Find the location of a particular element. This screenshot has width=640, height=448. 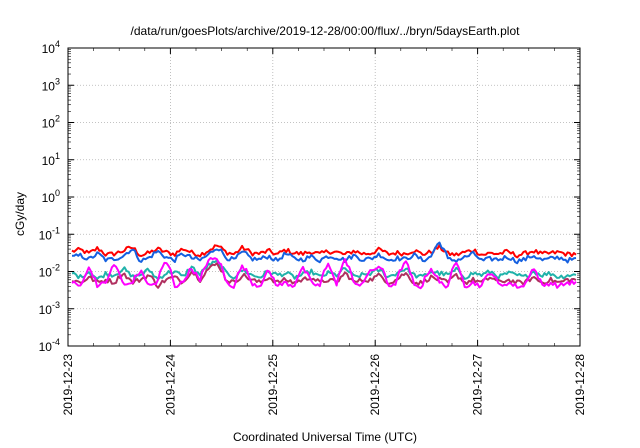

x-tick-label: 2019-12-26 is located at coordinates (375, 385).